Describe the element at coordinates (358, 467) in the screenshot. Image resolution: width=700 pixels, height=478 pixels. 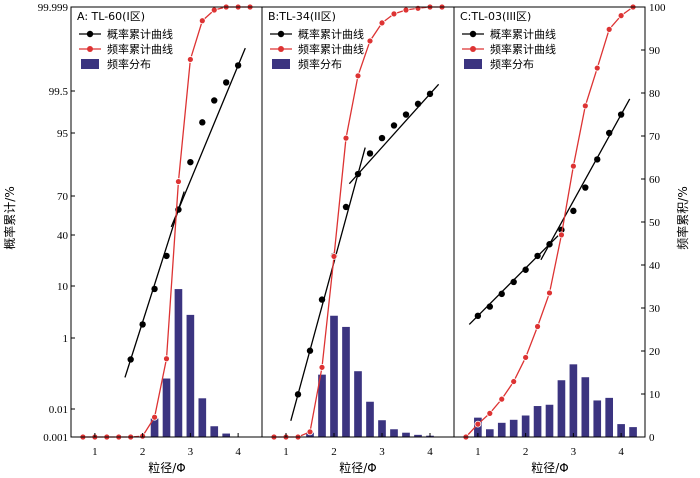
I see `x-axis-label-b: 粒径/Φ` at that location.